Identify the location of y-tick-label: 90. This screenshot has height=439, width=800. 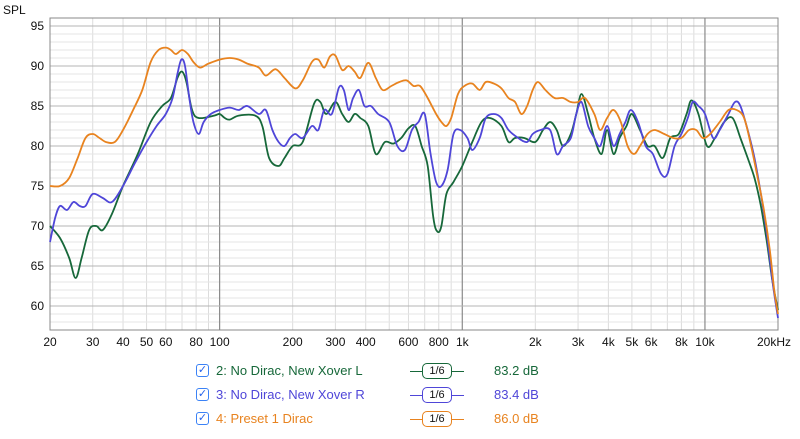
(38, 66).